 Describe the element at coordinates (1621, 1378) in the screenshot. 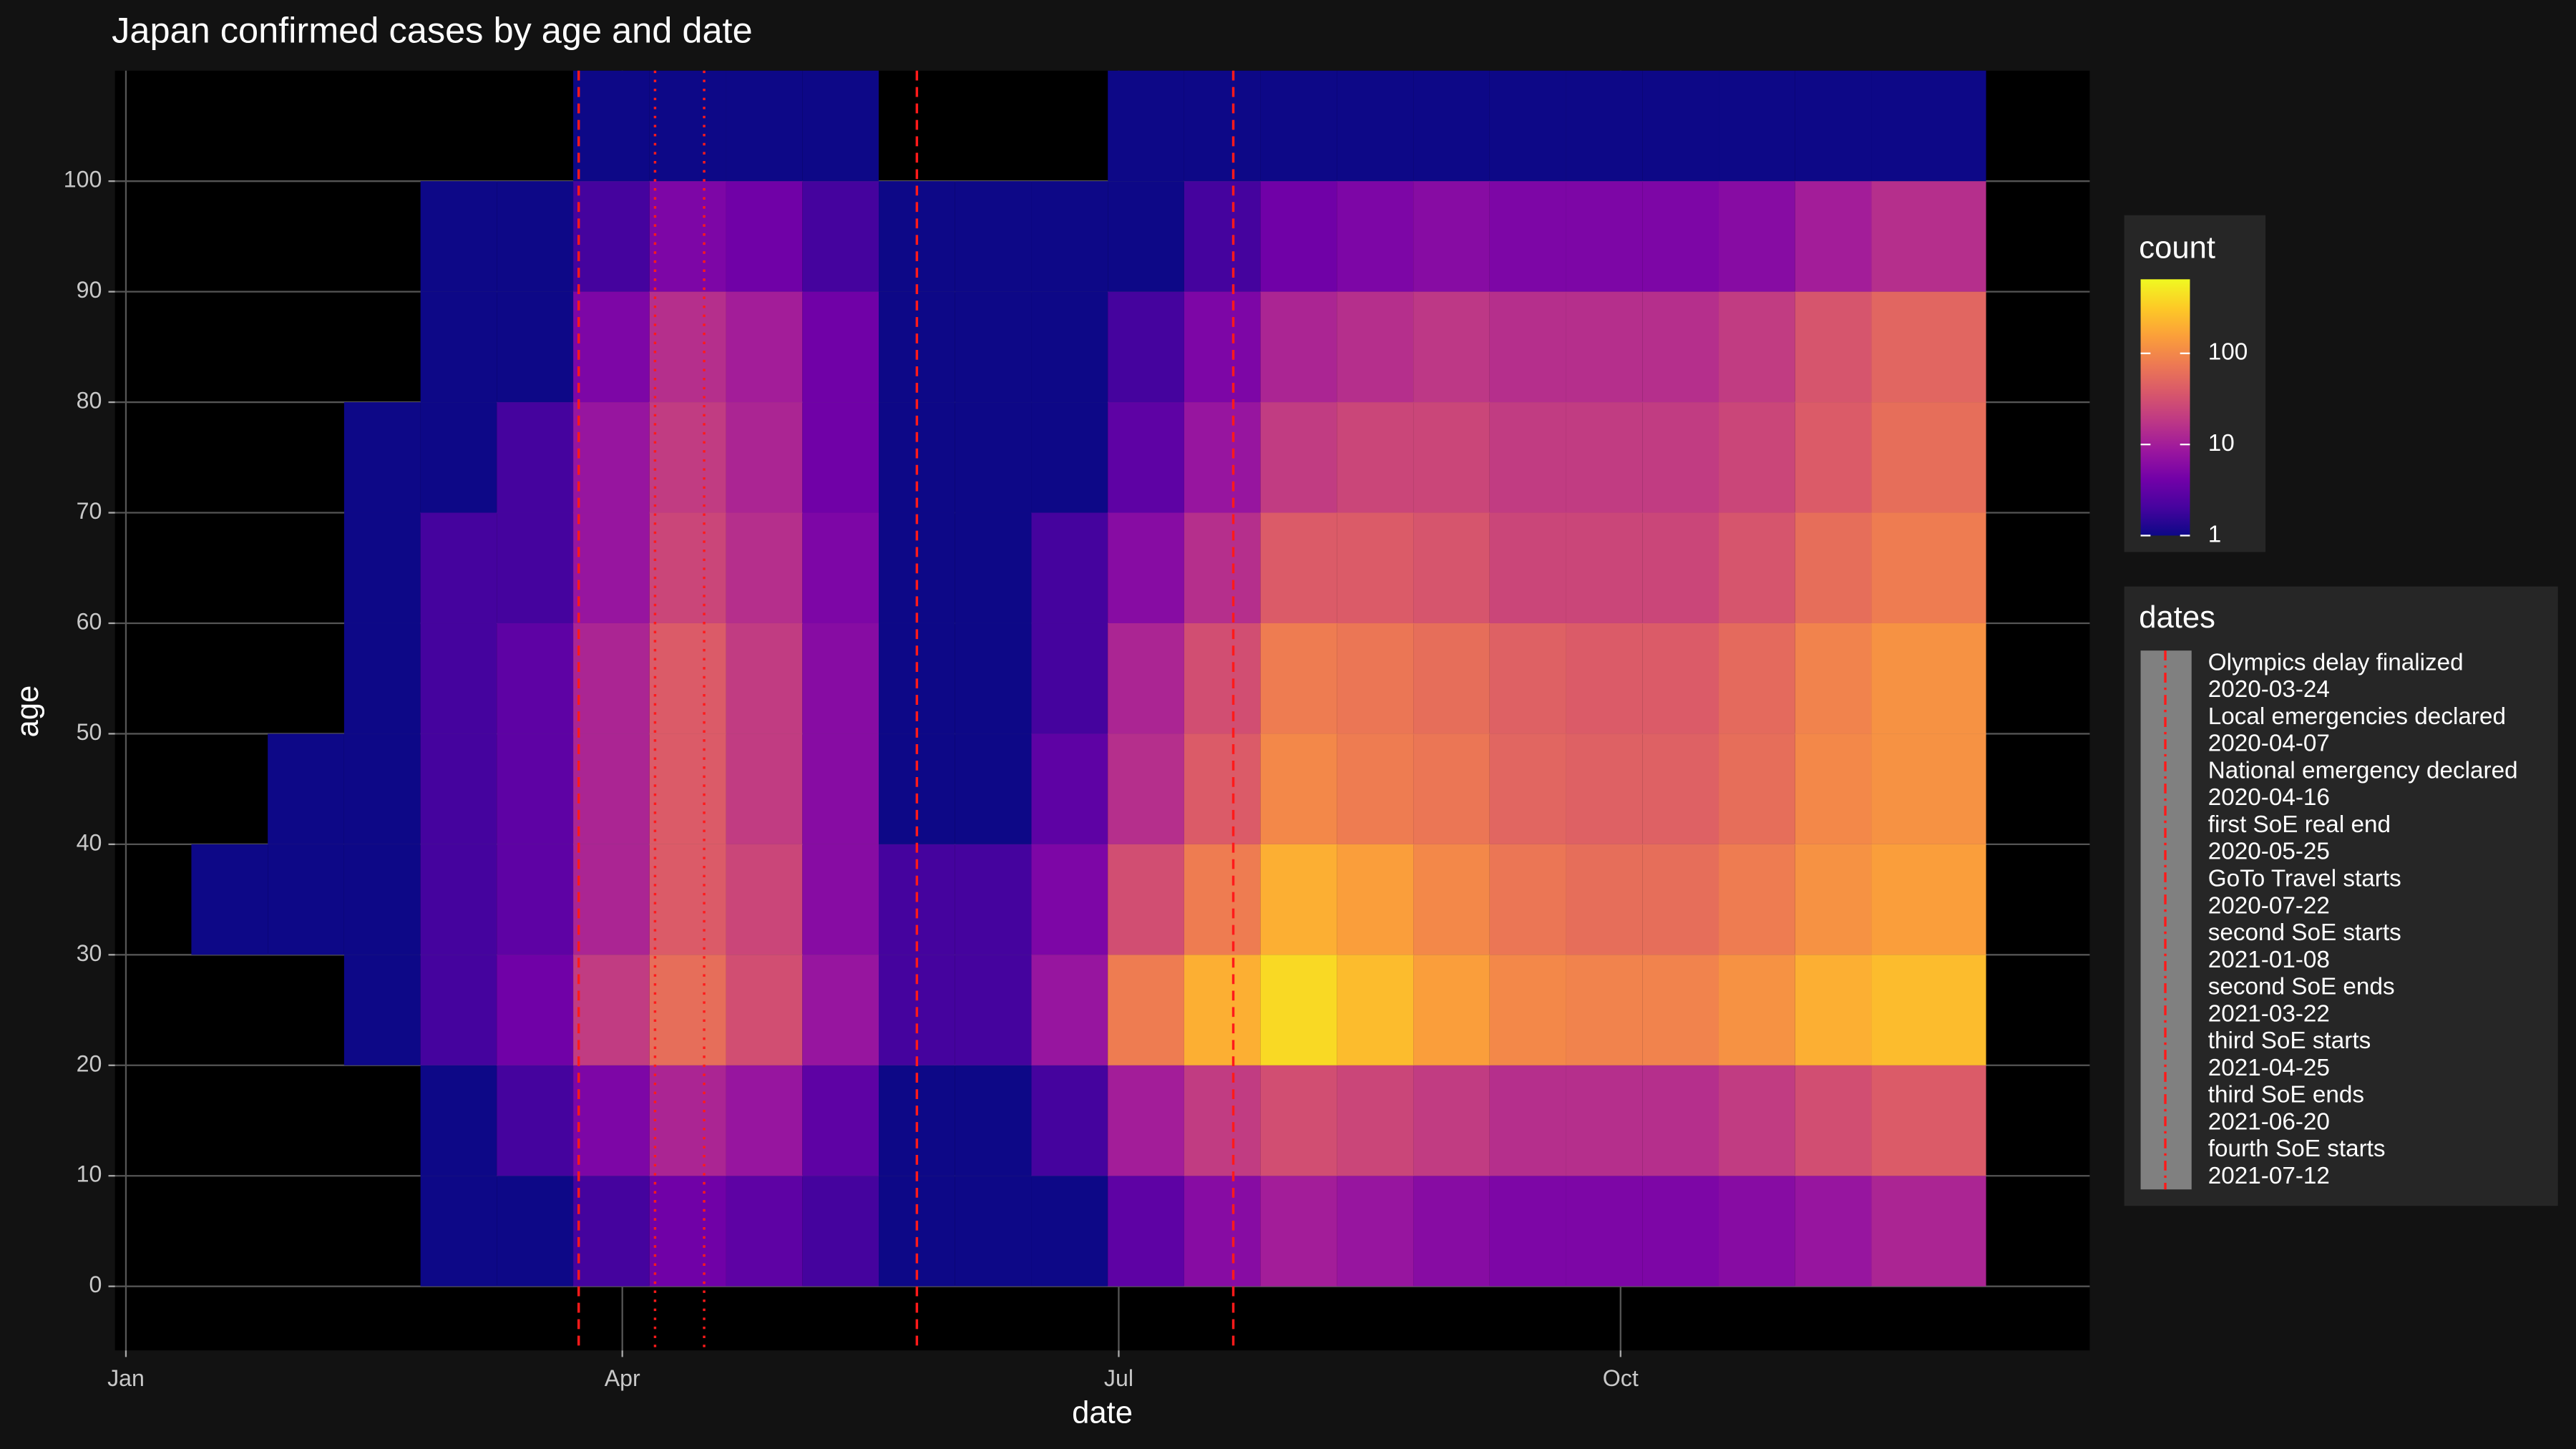

I see `x-tick-label: Oct` at that location.